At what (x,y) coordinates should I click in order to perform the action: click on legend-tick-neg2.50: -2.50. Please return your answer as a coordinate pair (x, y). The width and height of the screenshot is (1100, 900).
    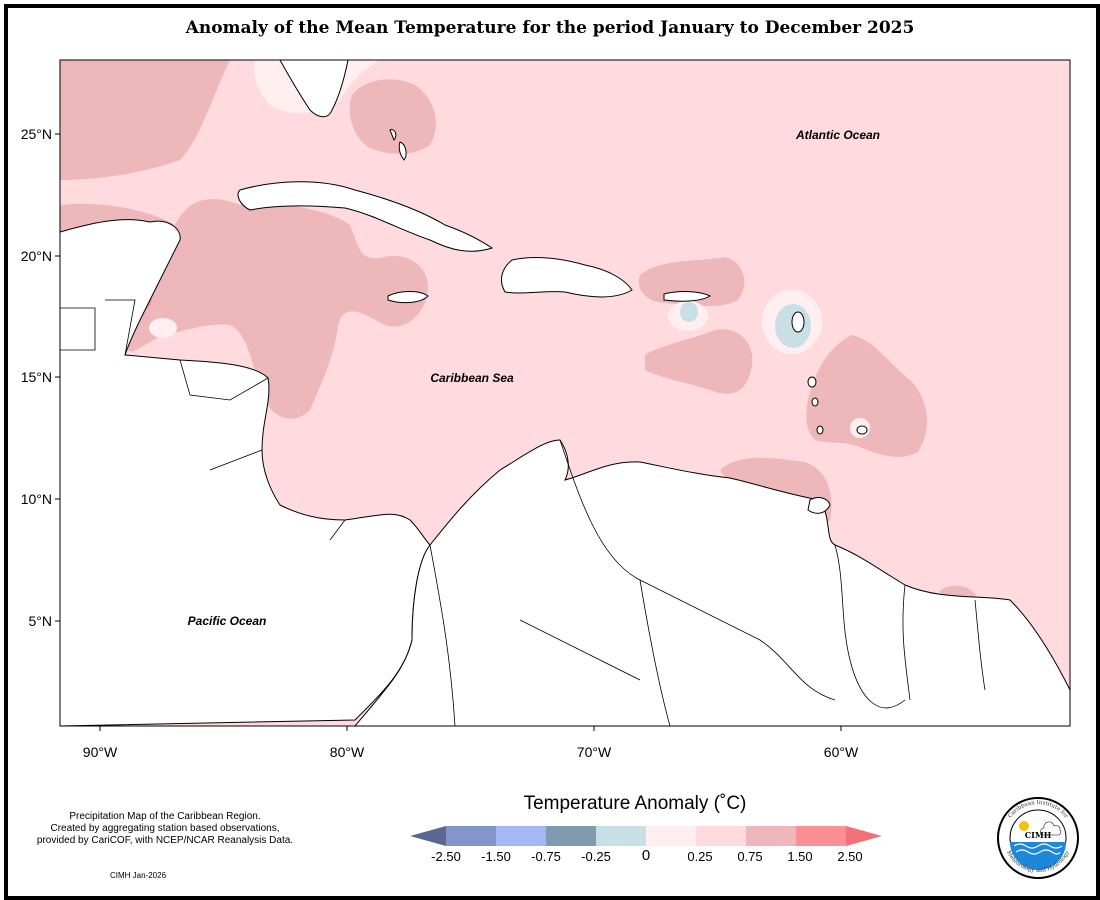
    Looking at the image, I should click on (446, 856).